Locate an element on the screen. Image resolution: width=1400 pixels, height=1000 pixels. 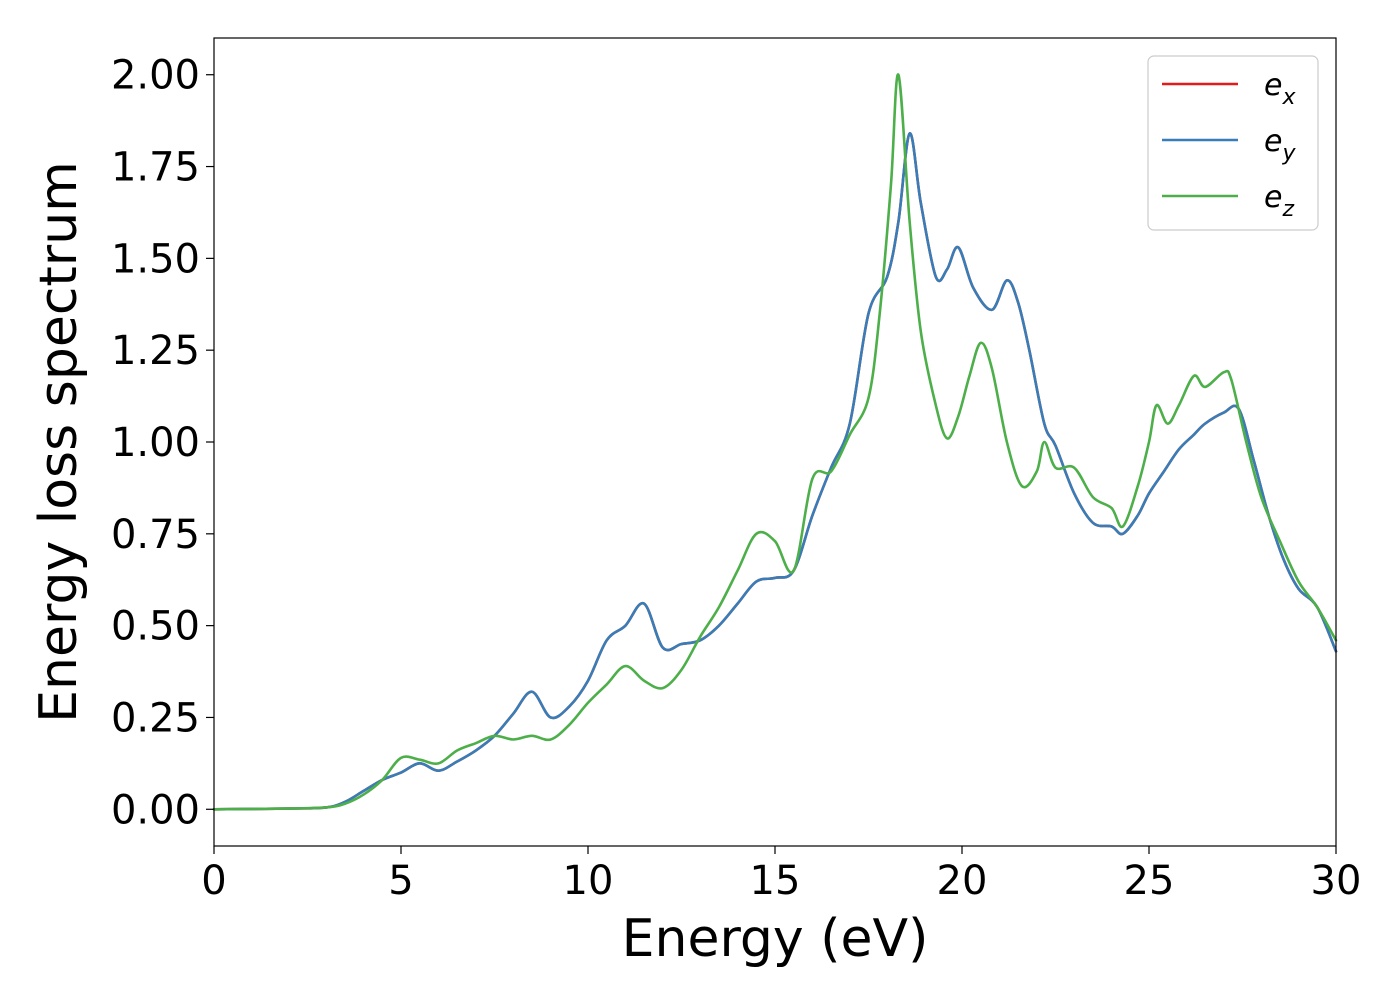
y-axis-title: Energy loss spectrum is located at coordinates (59, 442).